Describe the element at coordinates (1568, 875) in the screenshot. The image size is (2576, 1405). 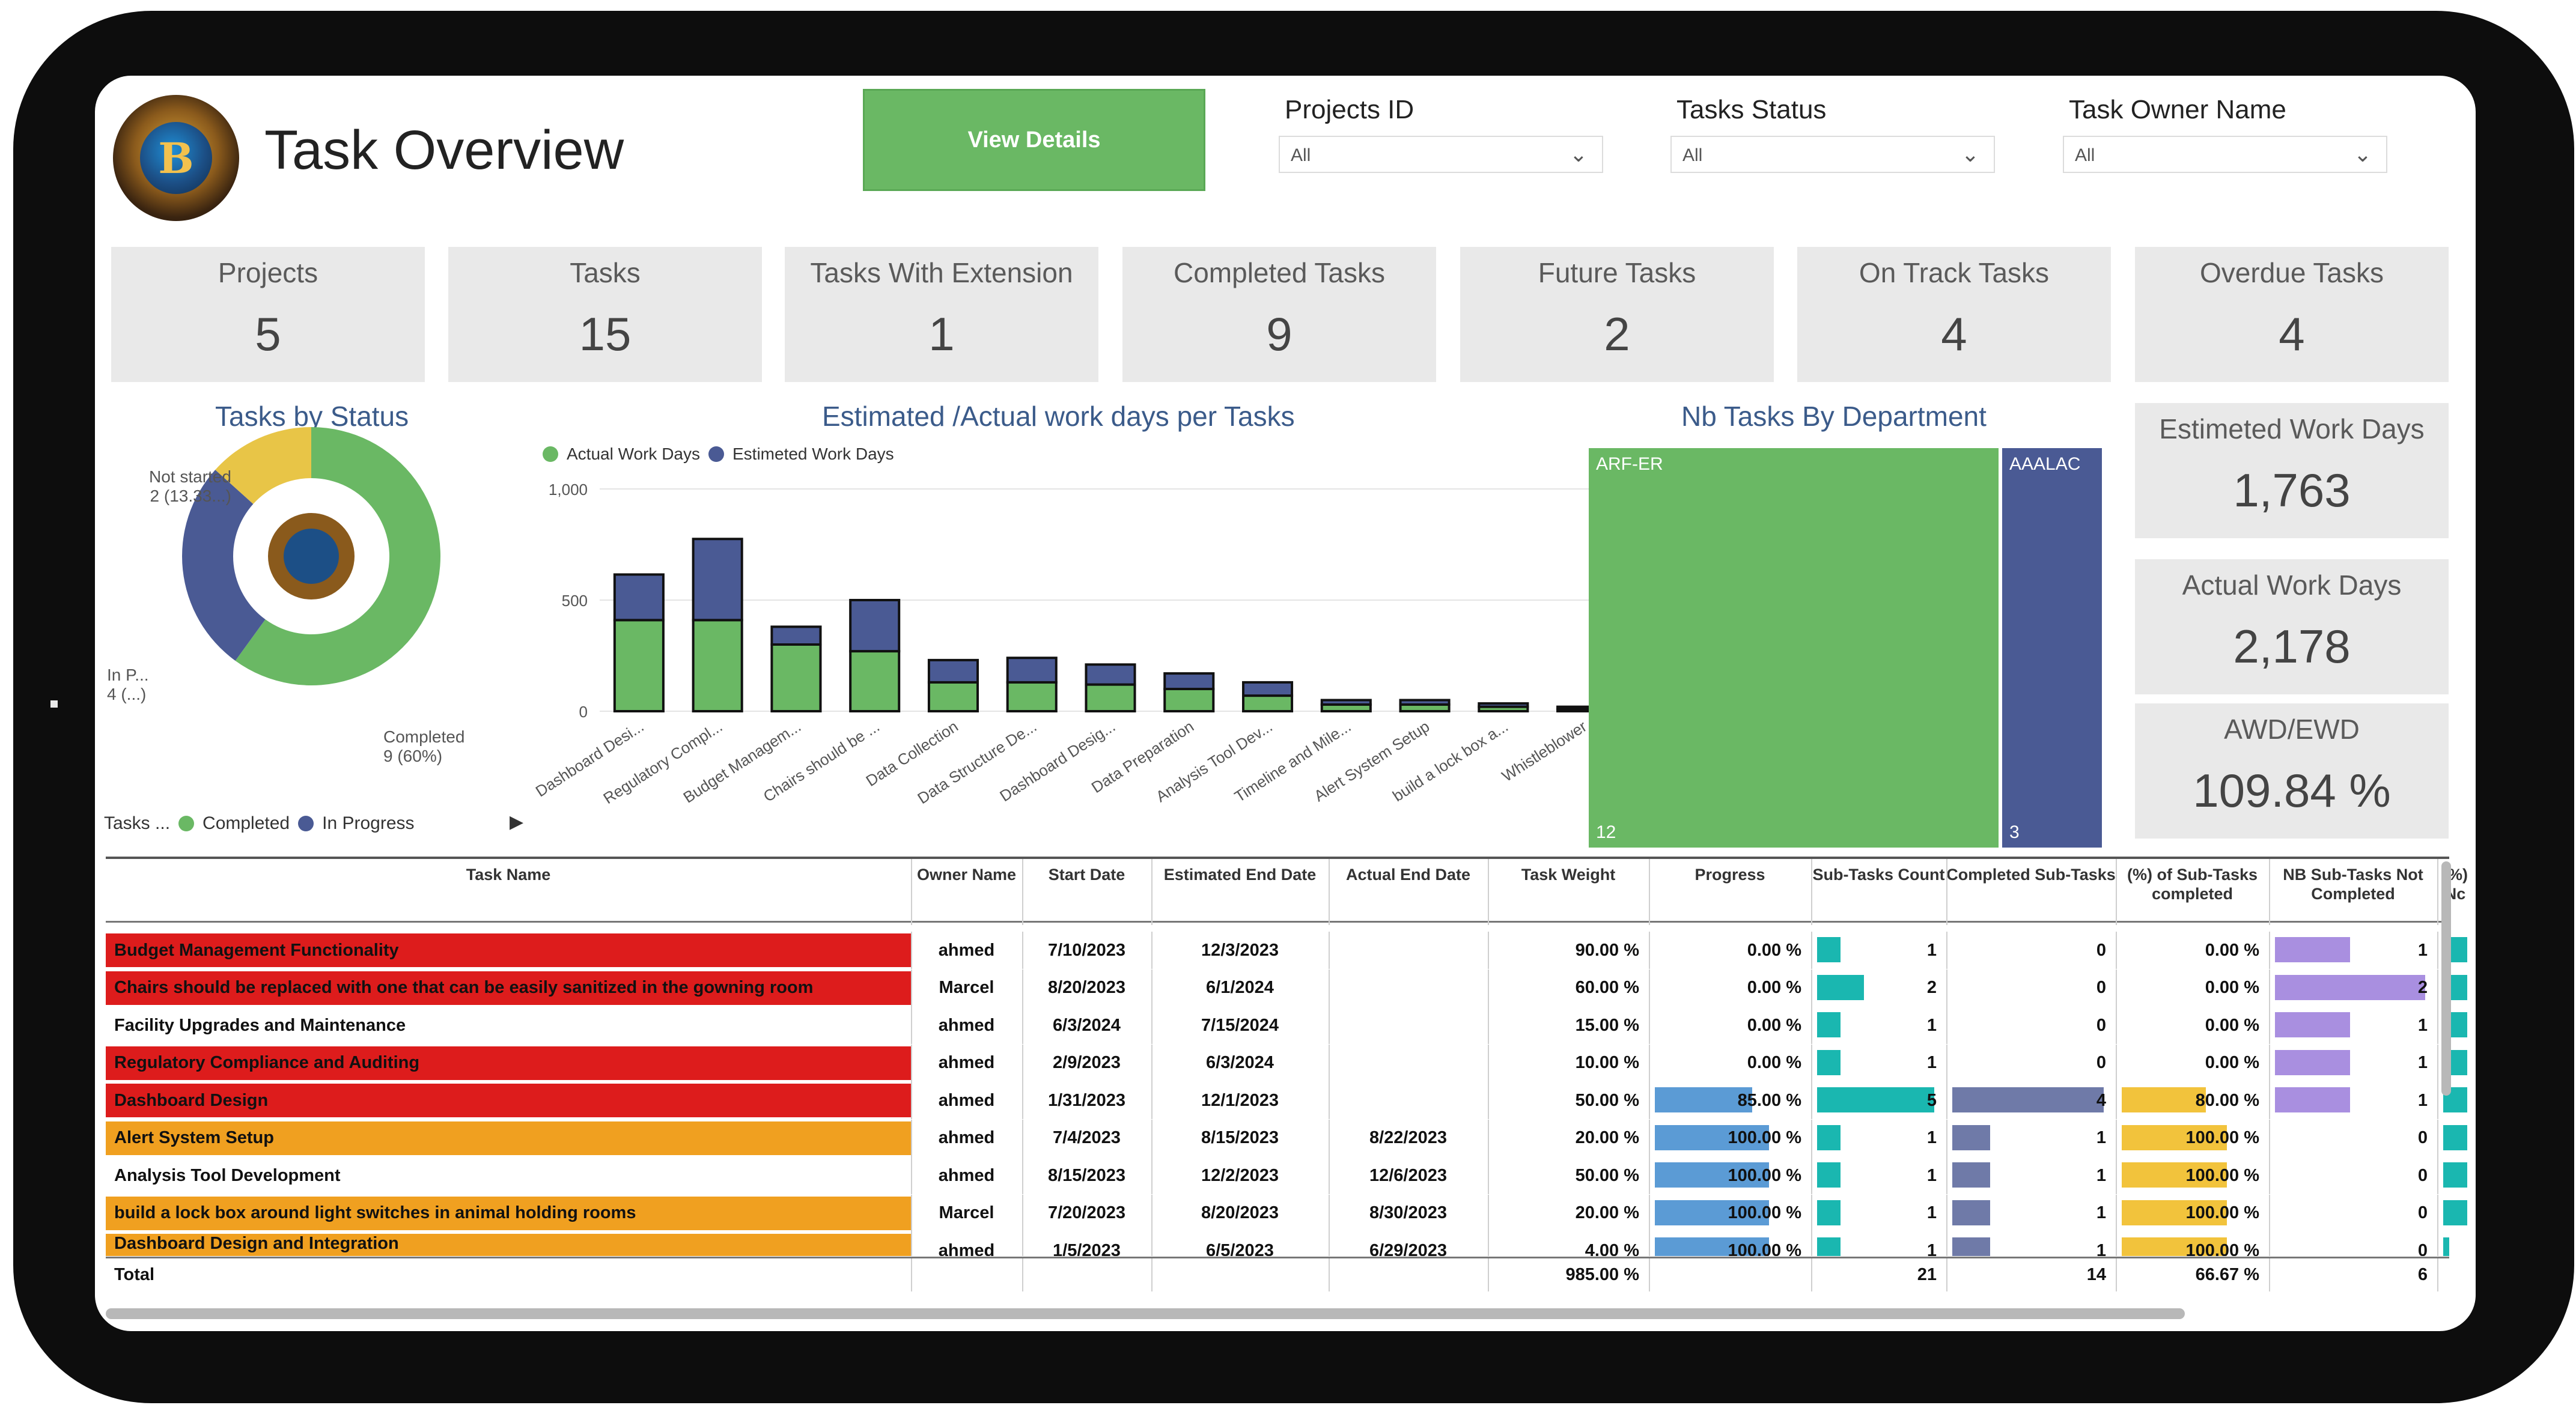
I see `column-header: Task Weight` at that location.